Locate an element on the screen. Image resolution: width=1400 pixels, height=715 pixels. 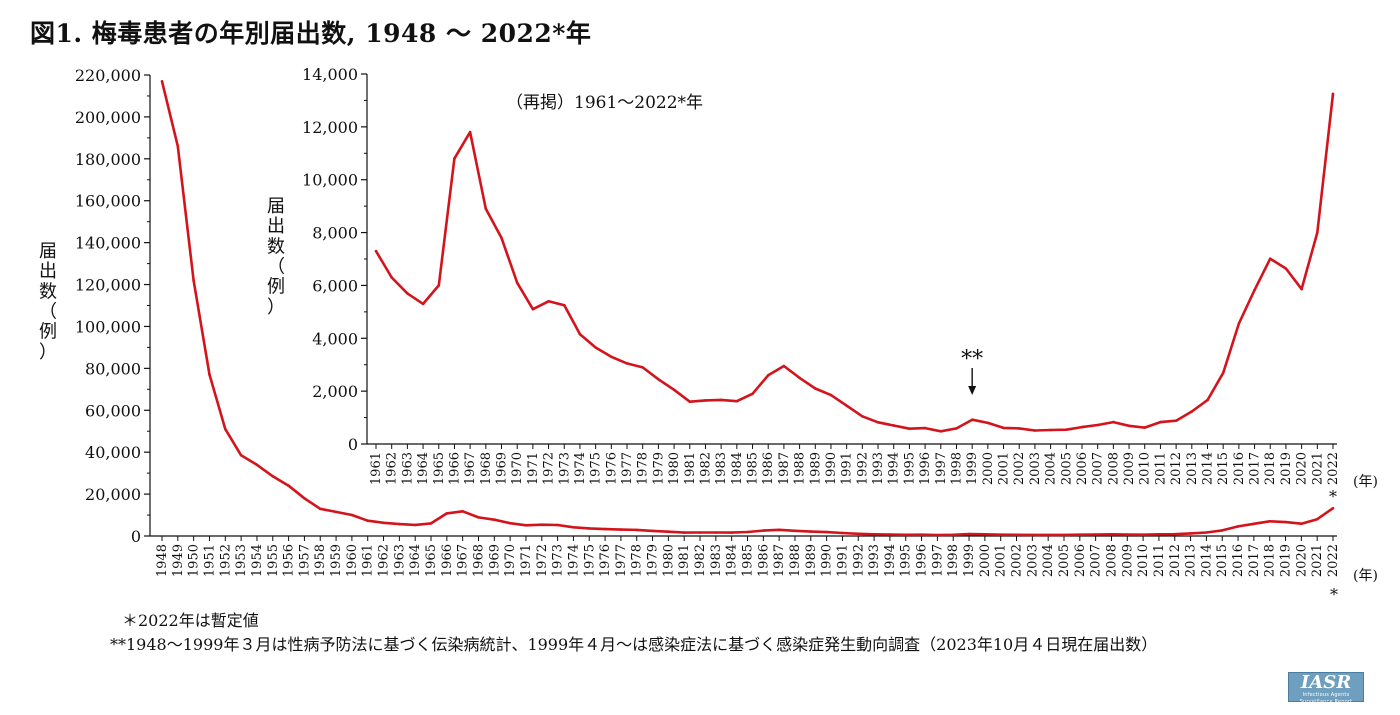
inset-x-tick-label: 1987 is located at coordinates (784, 468).